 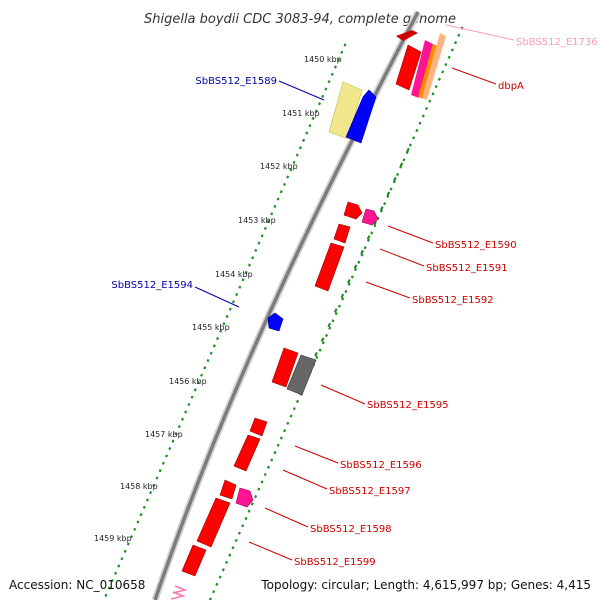 I want to click on tick-label: 1457 kbp, so click(x=164, y=434).